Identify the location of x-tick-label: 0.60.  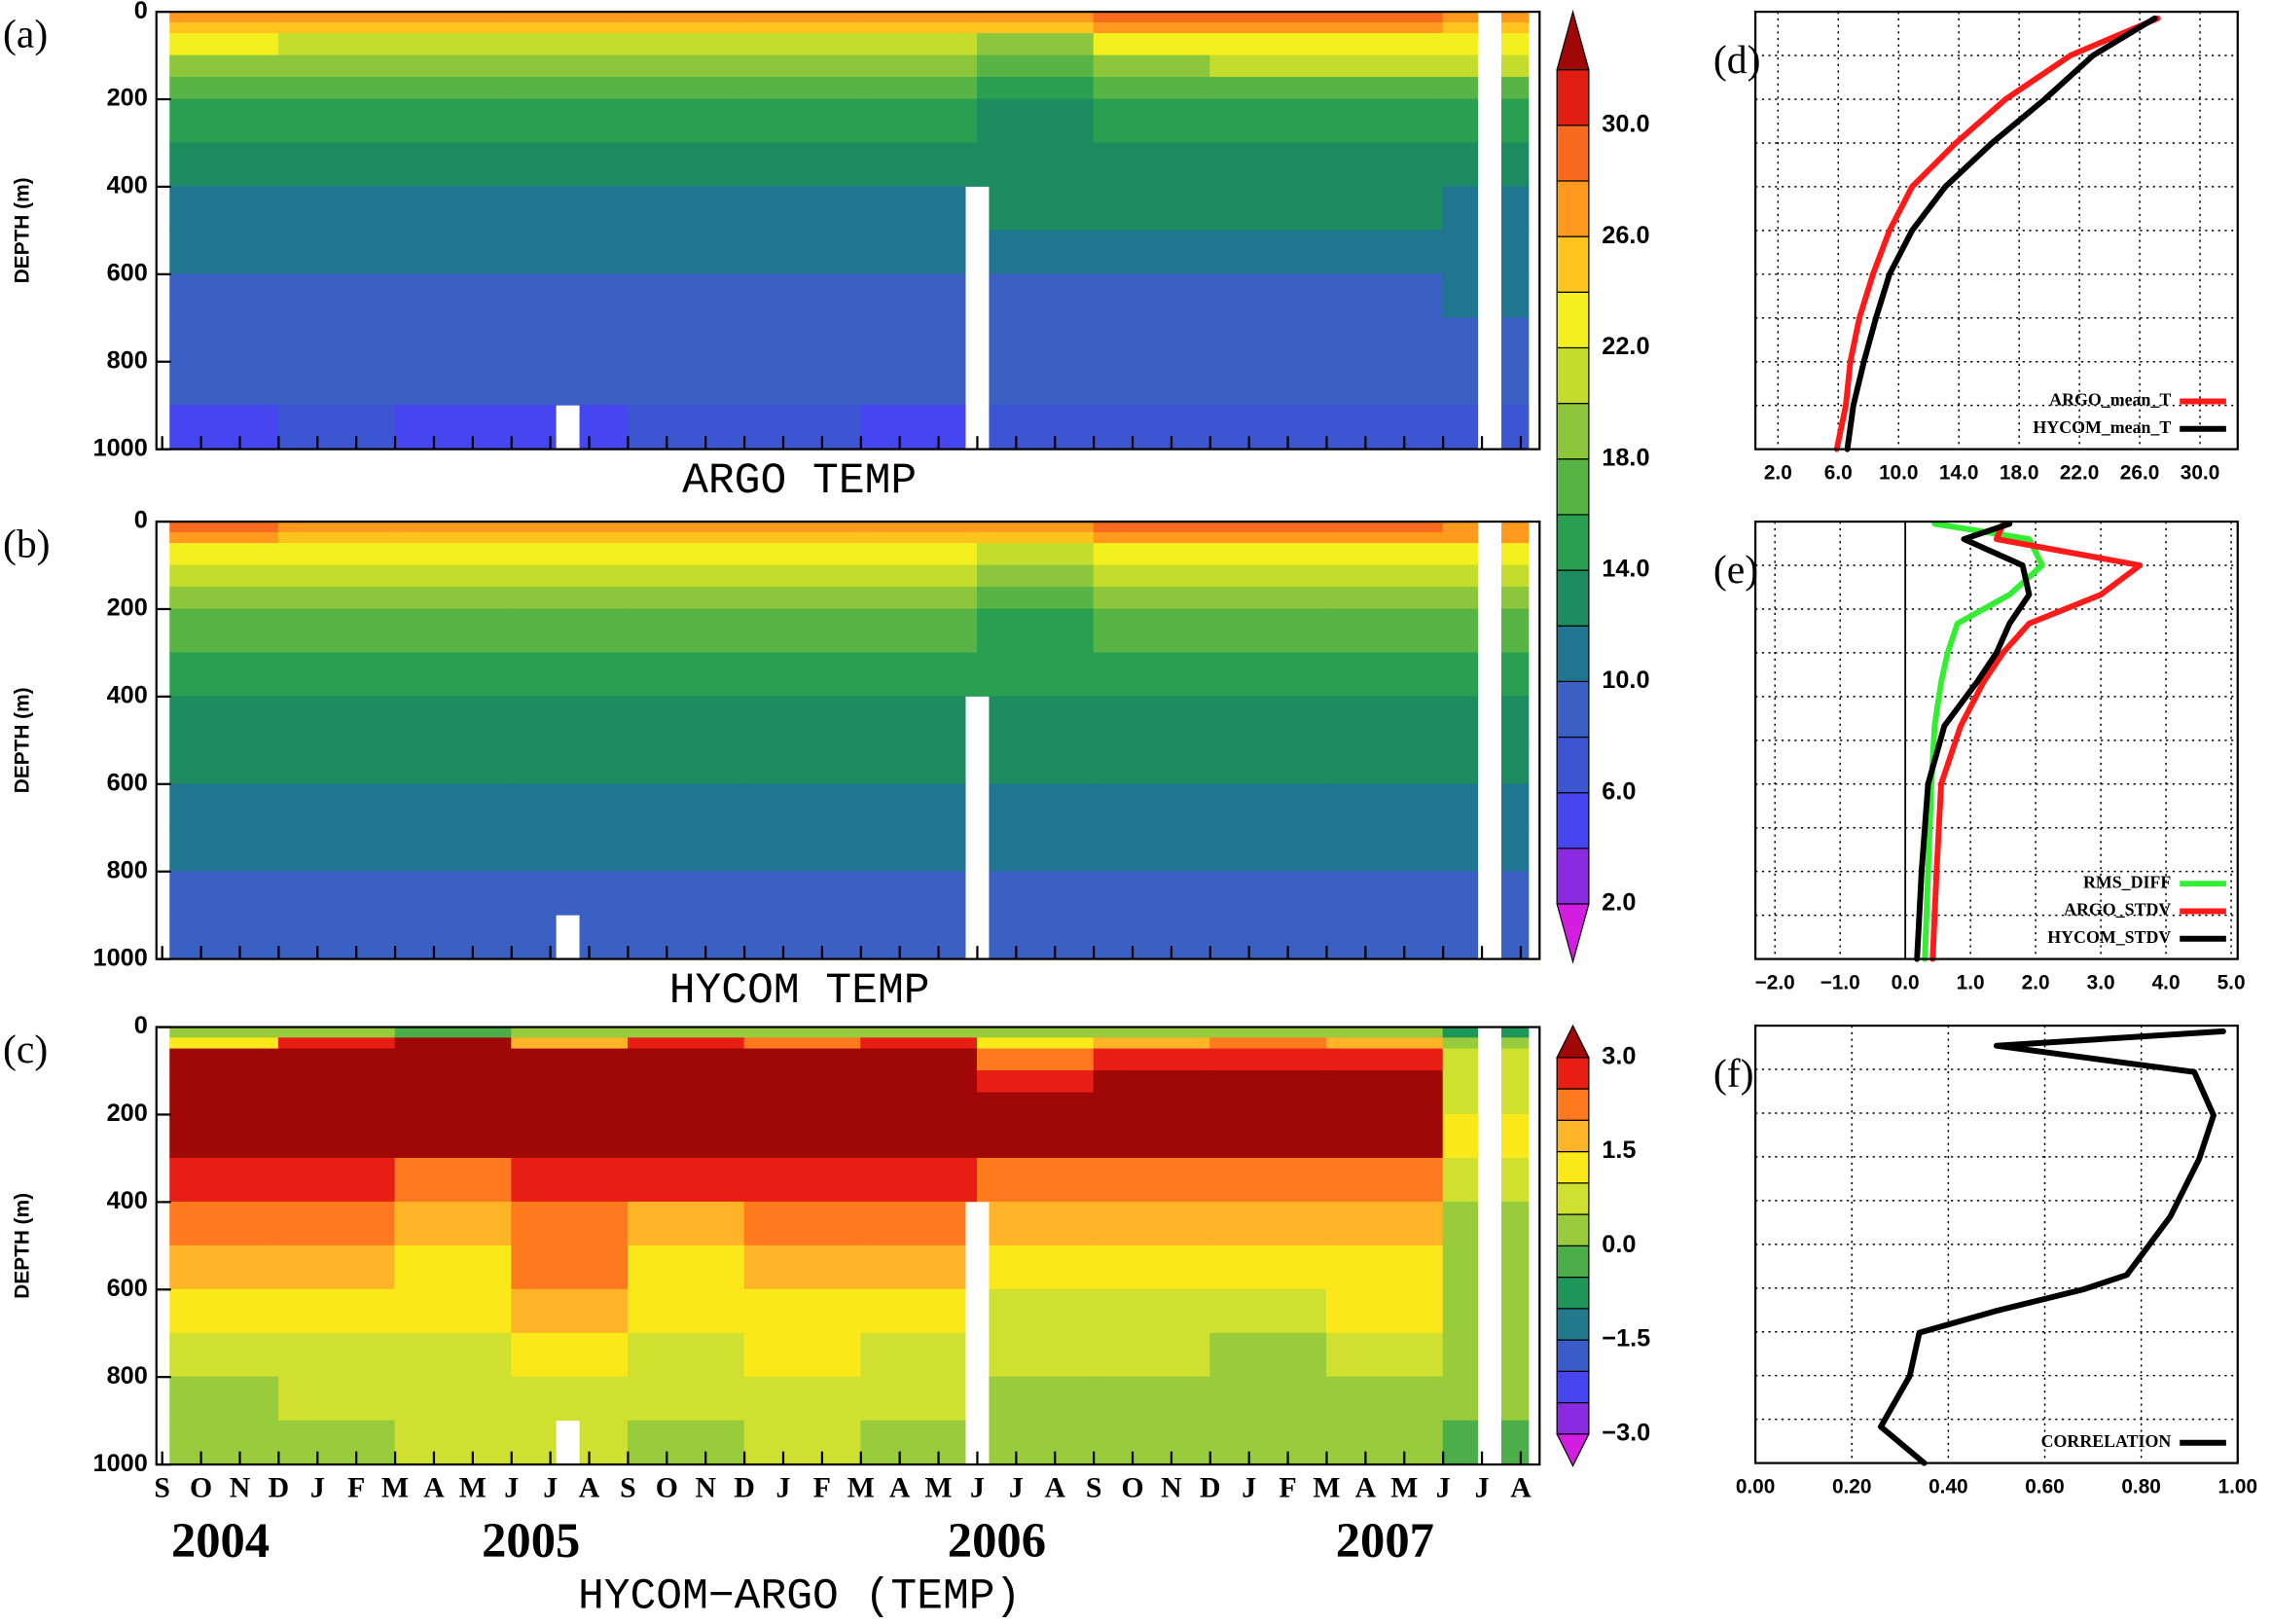
(2045, 1486).